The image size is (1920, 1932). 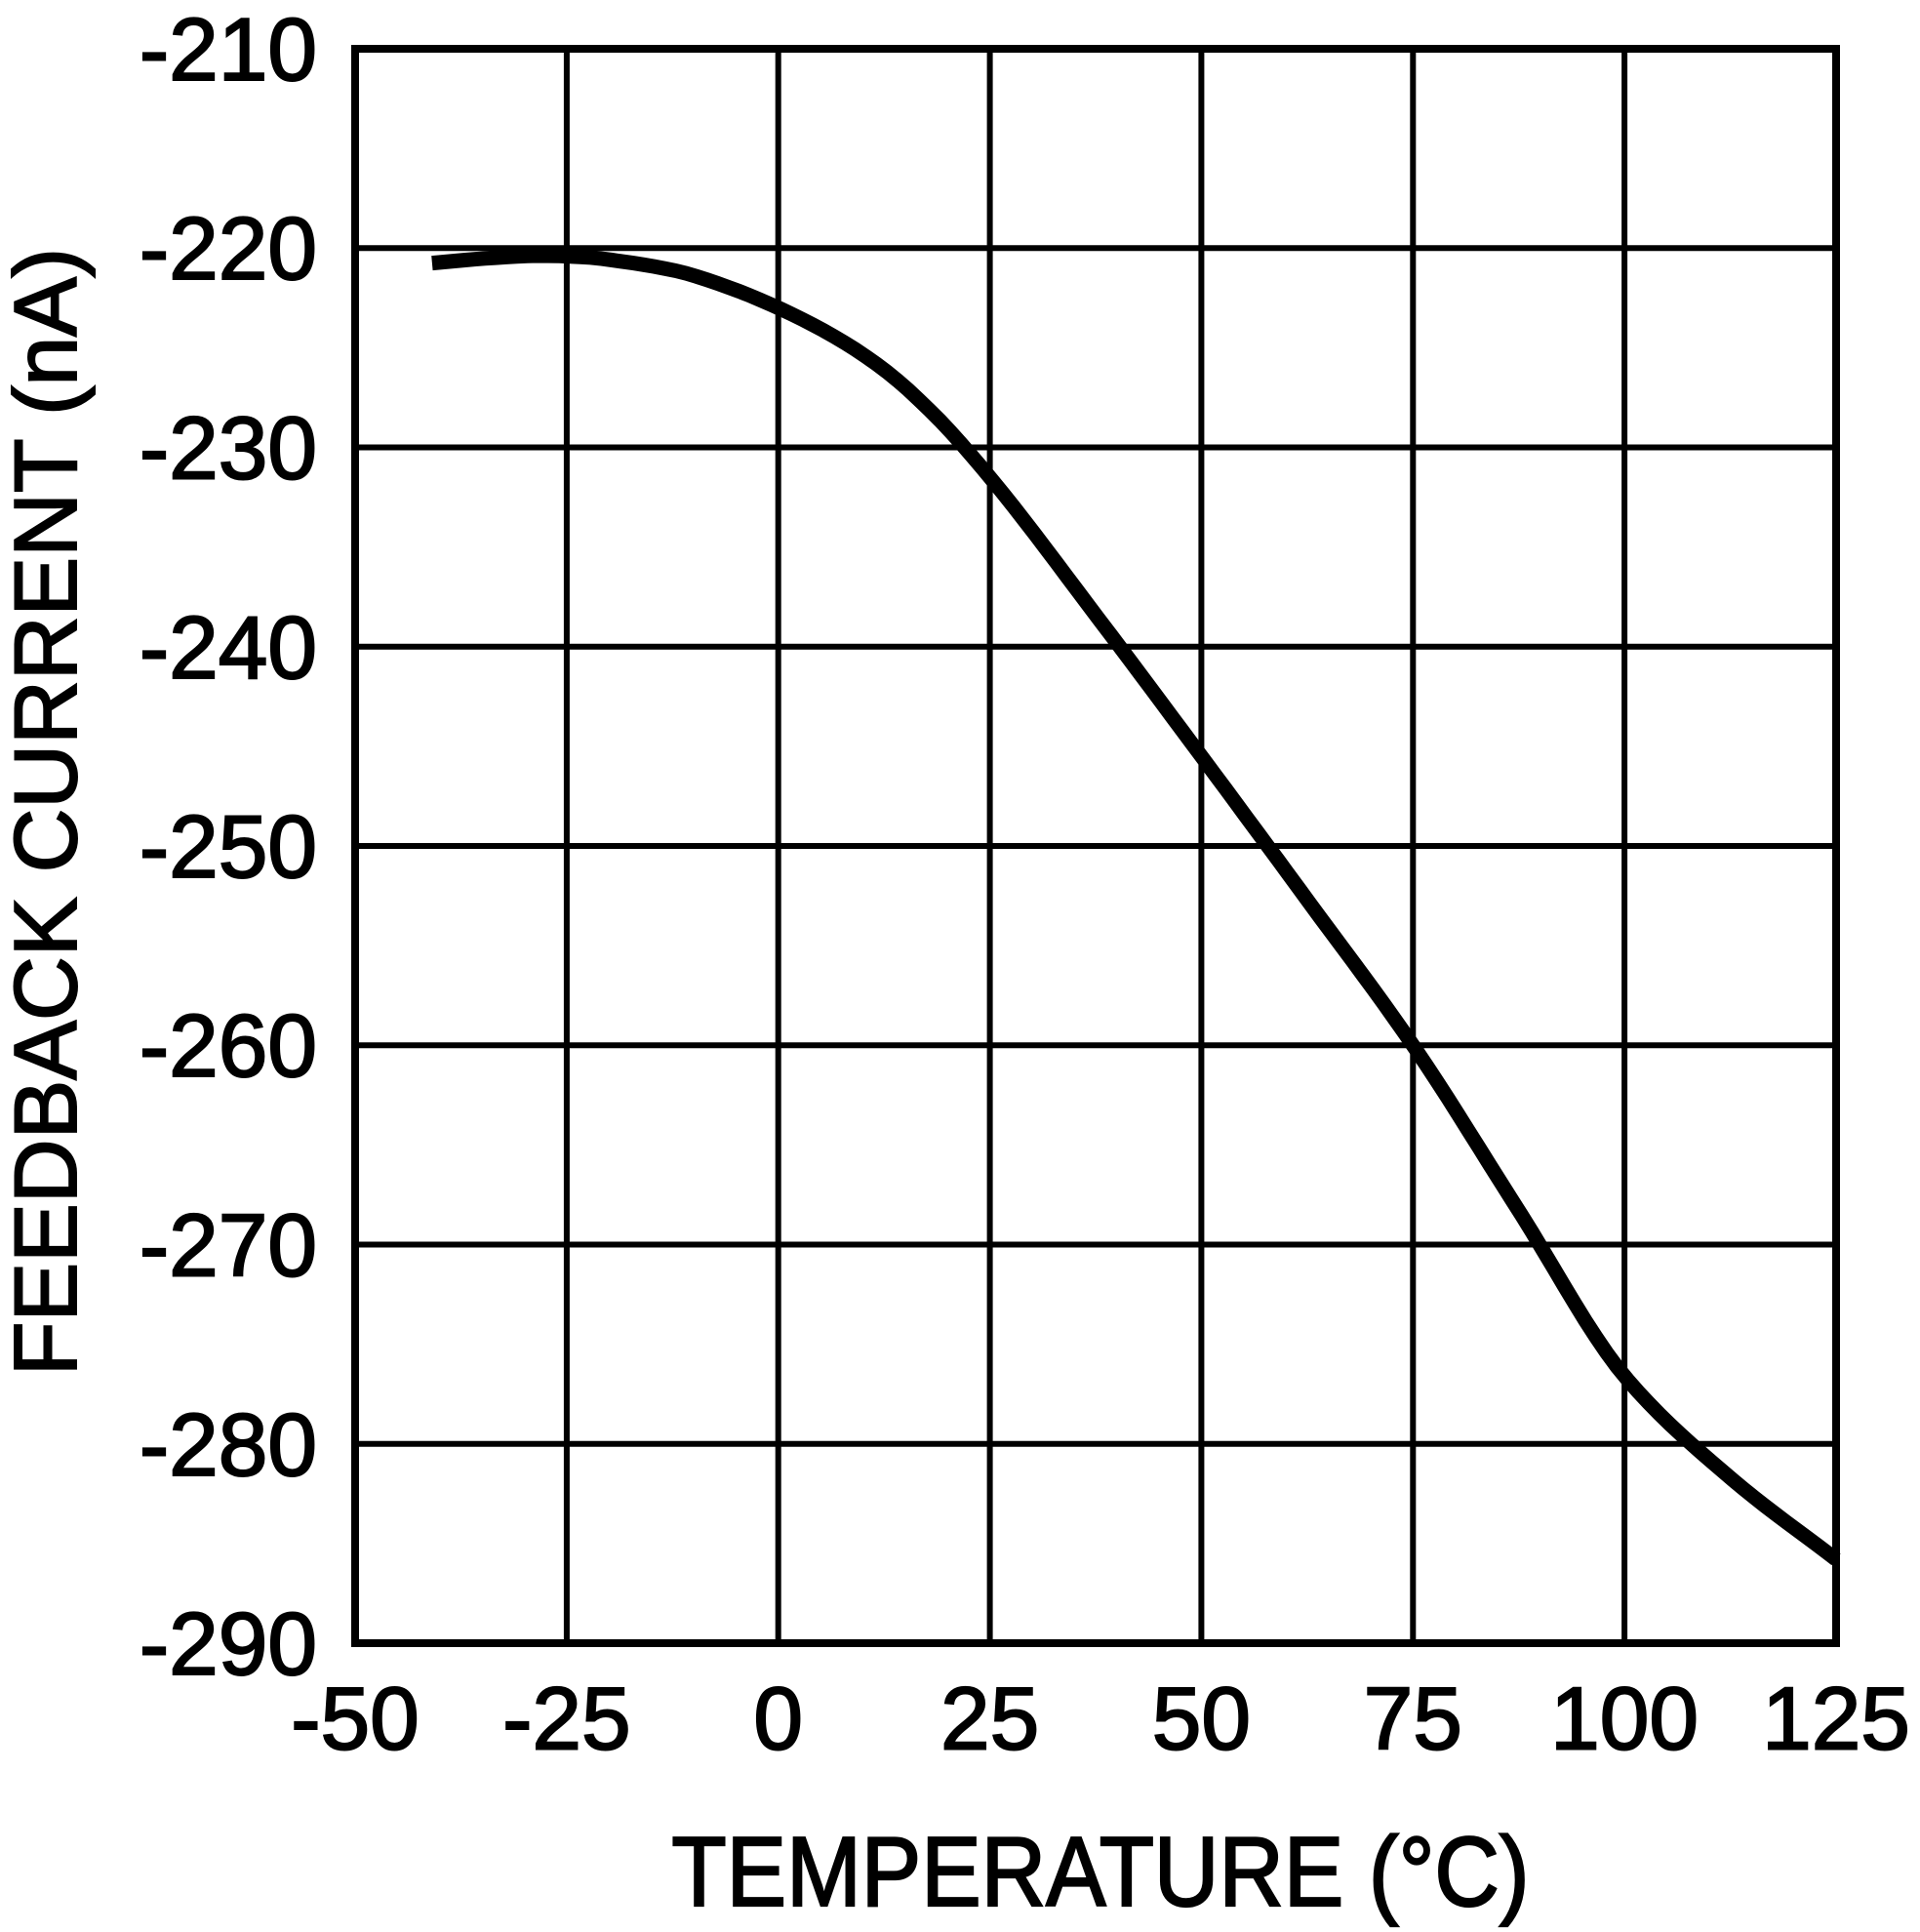 What do you see at coordinates (1624, 1719) in the screenshot?
I see `svg-text: 100` at bounding box center [1624, 1719].